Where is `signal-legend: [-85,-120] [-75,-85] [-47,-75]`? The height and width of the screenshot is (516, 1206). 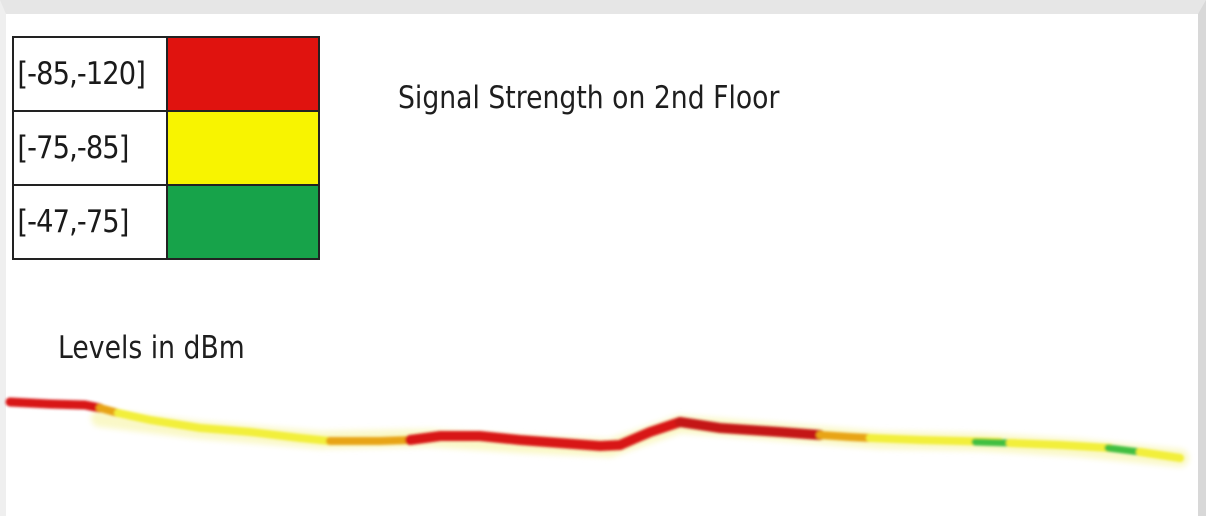
signal-legend: [-85,-120] [-75,-85] [-47,-75] is located at coordinates (166, 148).